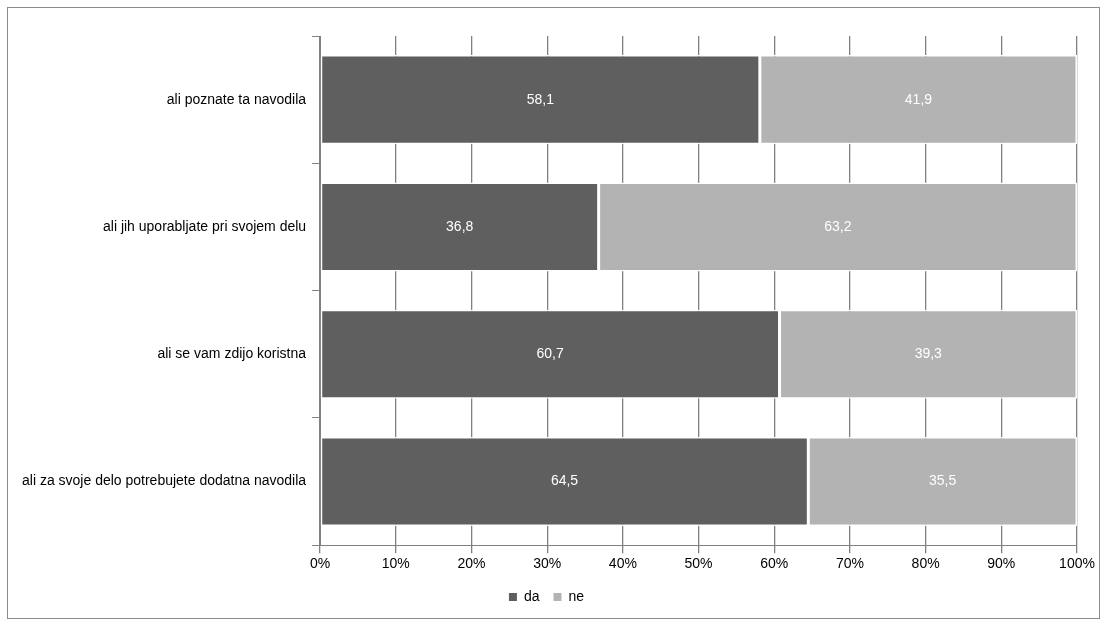 The image size is (1109, 627). I want to click on x-tick-label: 70%, so click(849, 563).